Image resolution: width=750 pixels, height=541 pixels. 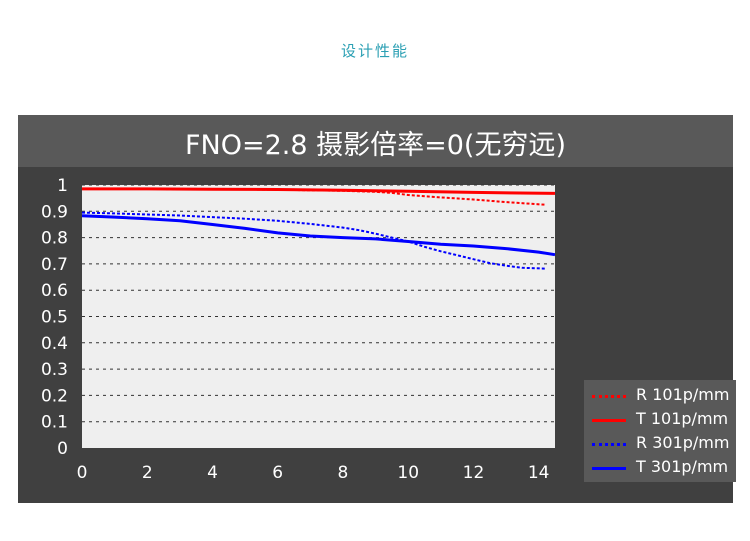 I want to click on x-tick-label: 0, so click(x=82, y=473).